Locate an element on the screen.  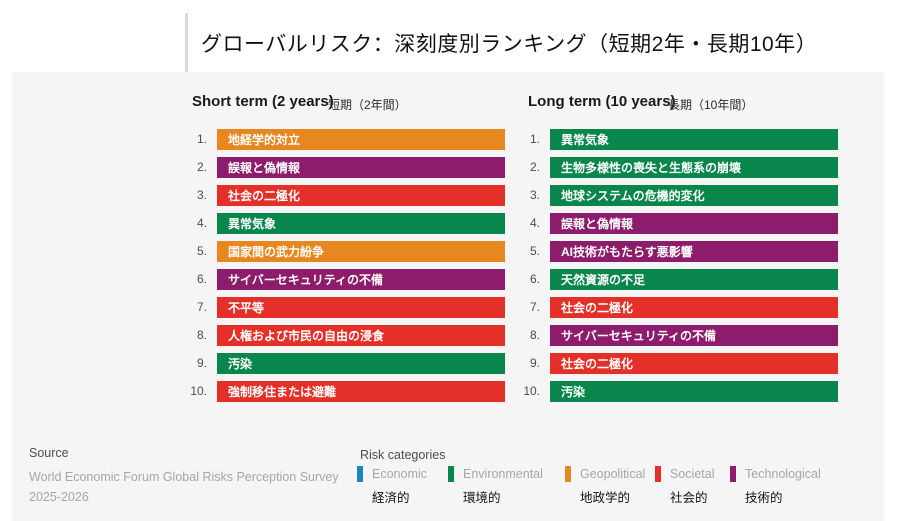
risk-row: 8. 人権および市民の自由の浸食 is located at coordinates (338, 335).